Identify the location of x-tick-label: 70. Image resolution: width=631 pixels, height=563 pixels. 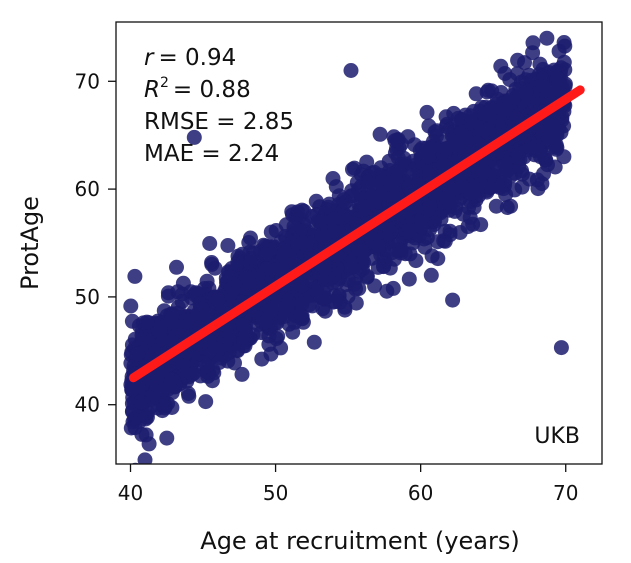
(565, 493).